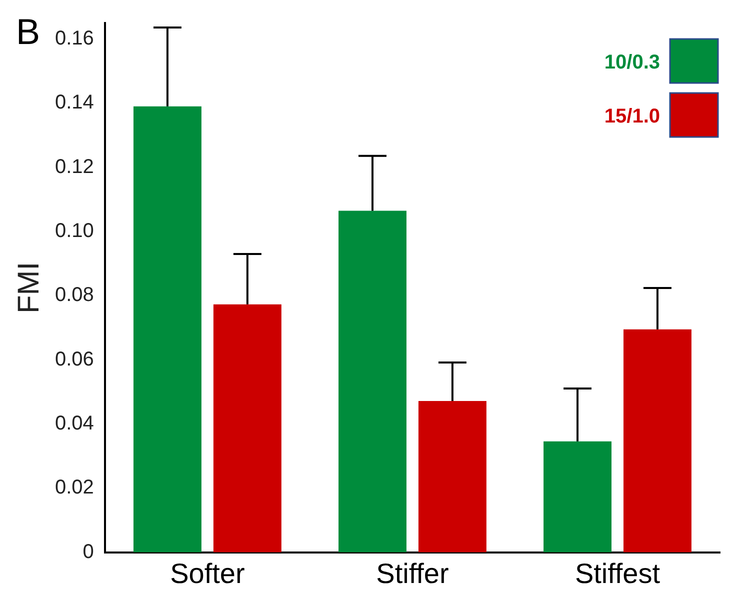 Image resolution: width=736 pixels, height=606 pixels. Describe the element at coordinates (74, 295) in the screenshot. I see `y-tick-label: 0.08` at that location.